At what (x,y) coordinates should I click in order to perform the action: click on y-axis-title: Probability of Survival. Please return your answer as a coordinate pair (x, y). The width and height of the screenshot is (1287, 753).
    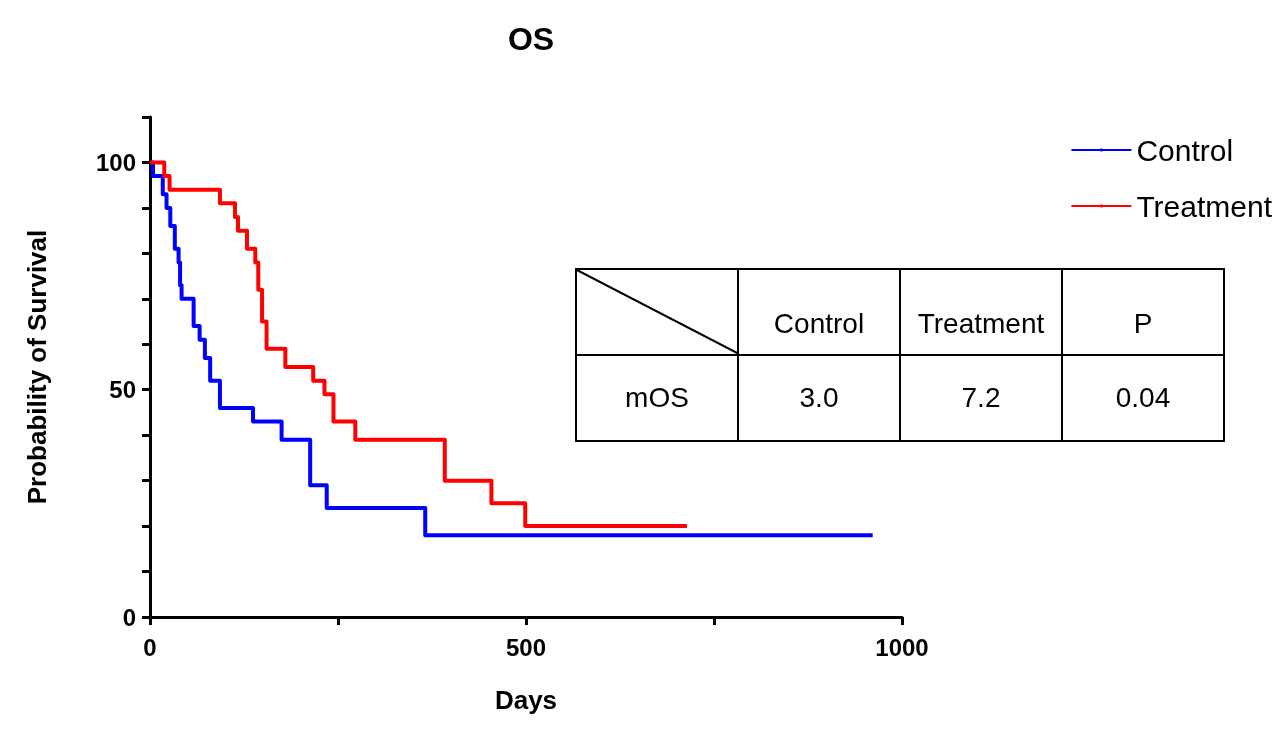
    Looking at the image, I should click on (37, 367).